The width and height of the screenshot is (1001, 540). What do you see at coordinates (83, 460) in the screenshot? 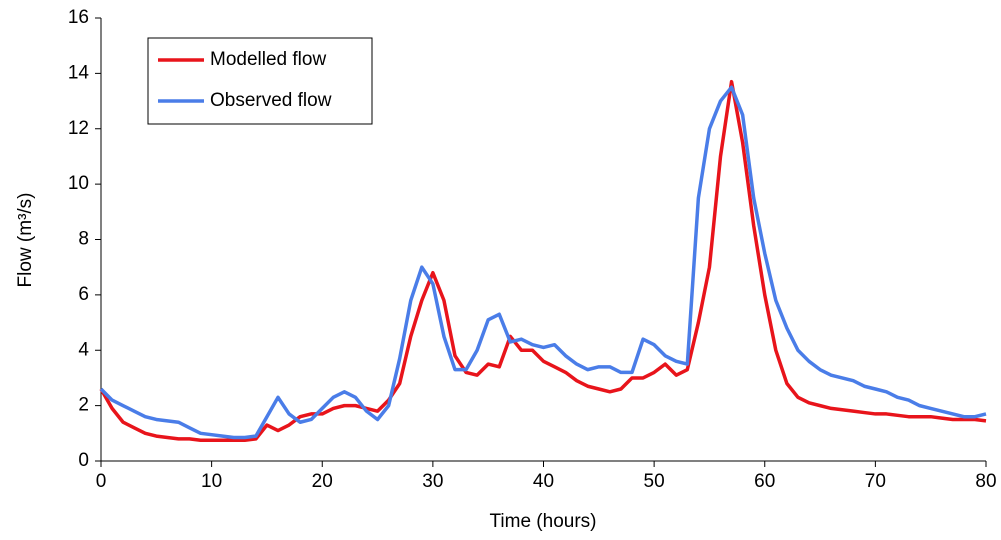
I see `y-tick-label: 0` at bounding box center [83, 460].